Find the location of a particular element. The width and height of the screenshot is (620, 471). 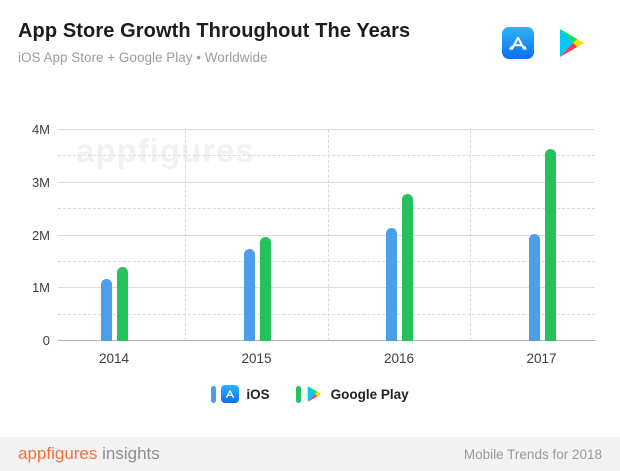

x-label-2017: 2017 is located at coordinates (541, 358).